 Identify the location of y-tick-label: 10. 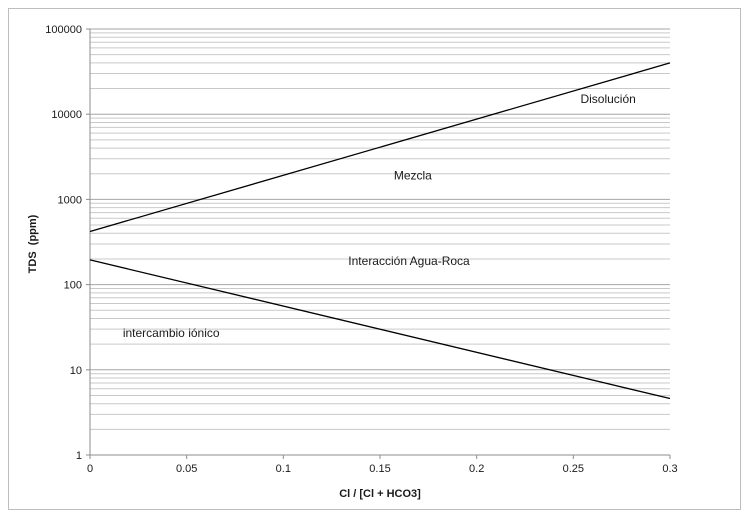
(76, 371).